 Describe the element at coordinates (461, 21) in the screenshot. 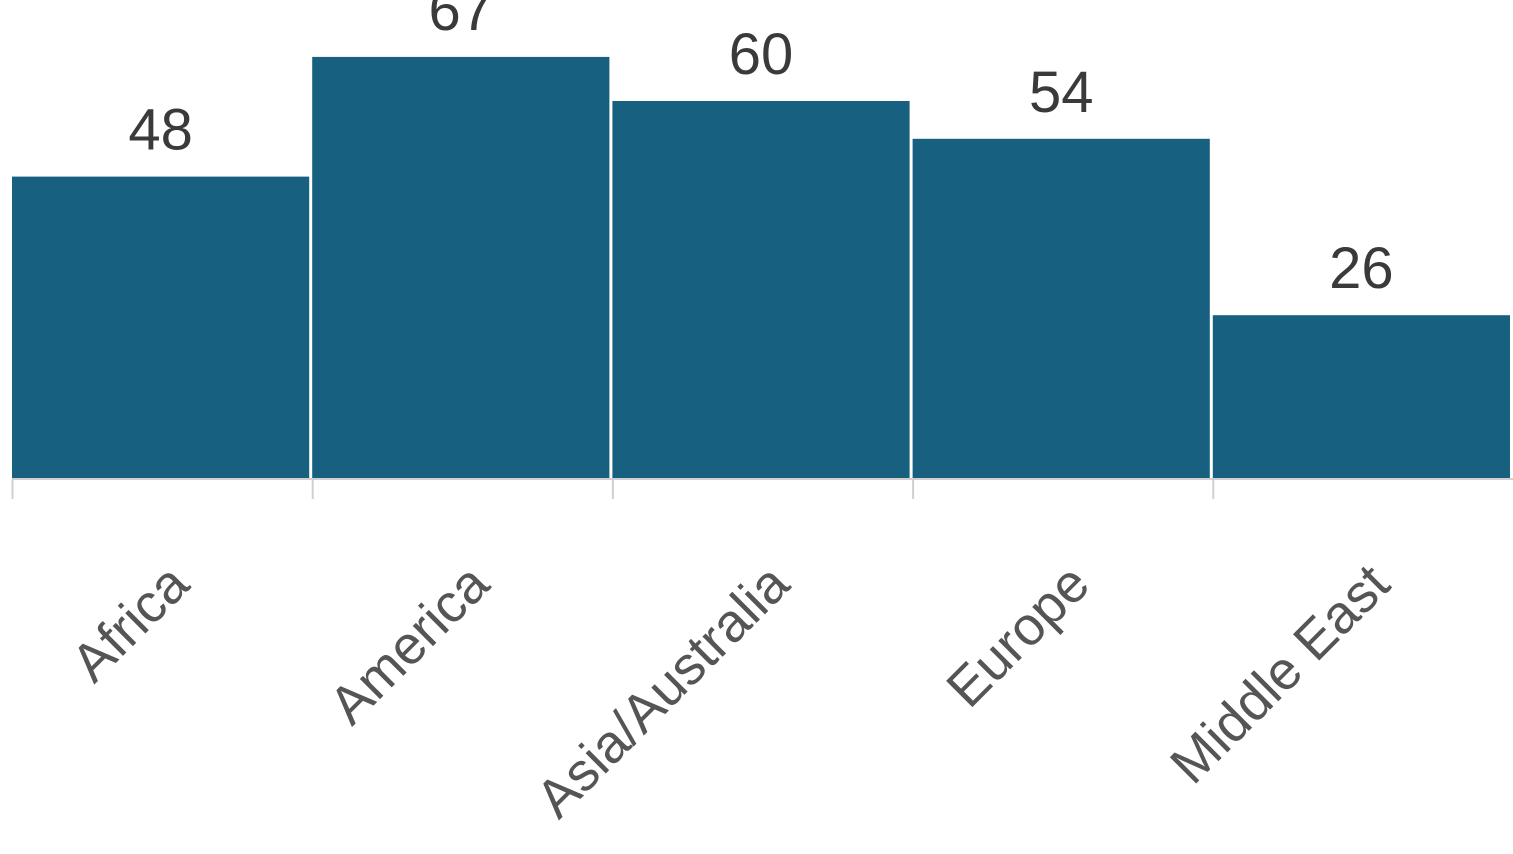

I see `value-label-america: 67` at that location.